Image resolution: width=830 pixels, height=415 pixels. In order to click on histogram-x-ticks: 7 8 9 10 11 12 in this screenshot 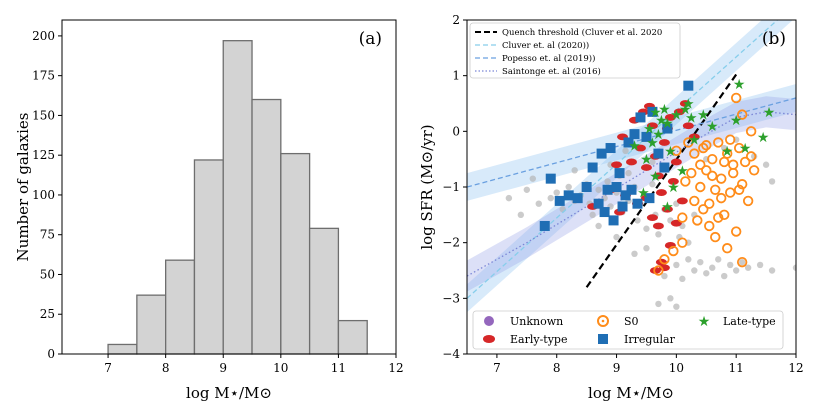, I will do `click(254, 364)`.